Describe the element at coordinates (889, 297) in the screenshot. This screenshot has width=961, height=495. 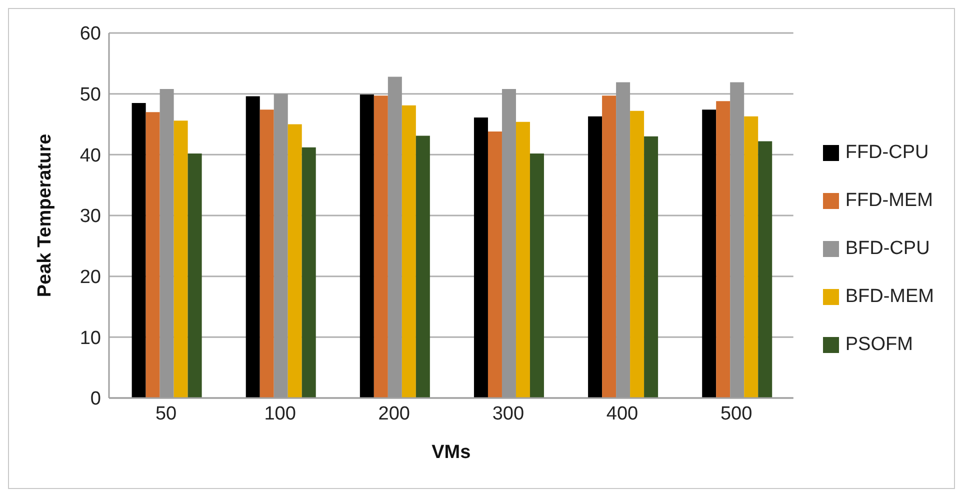
I see `legend-label: BFD-MEM` at that location.